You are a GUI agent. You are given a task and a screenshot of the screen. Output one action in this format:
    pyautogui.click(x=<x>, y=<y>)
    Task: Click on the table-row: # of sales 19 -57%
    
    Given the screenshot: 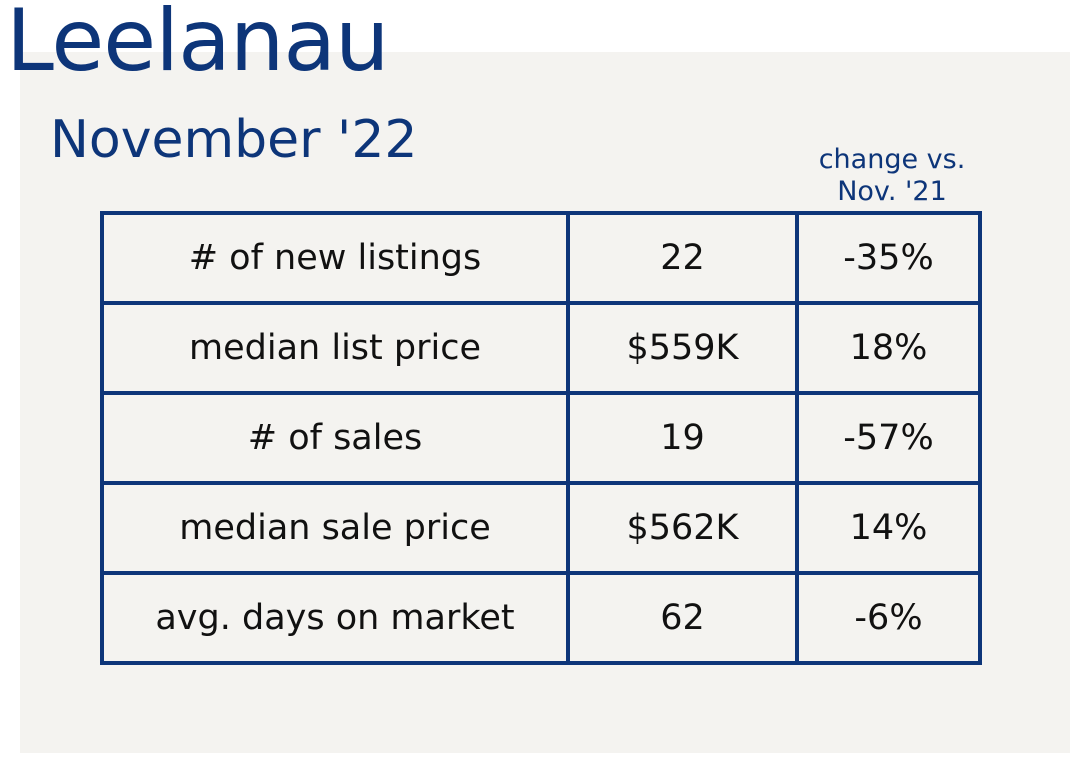 What is the action you would take?
    pyautogui.click(x=541, y=438)
    